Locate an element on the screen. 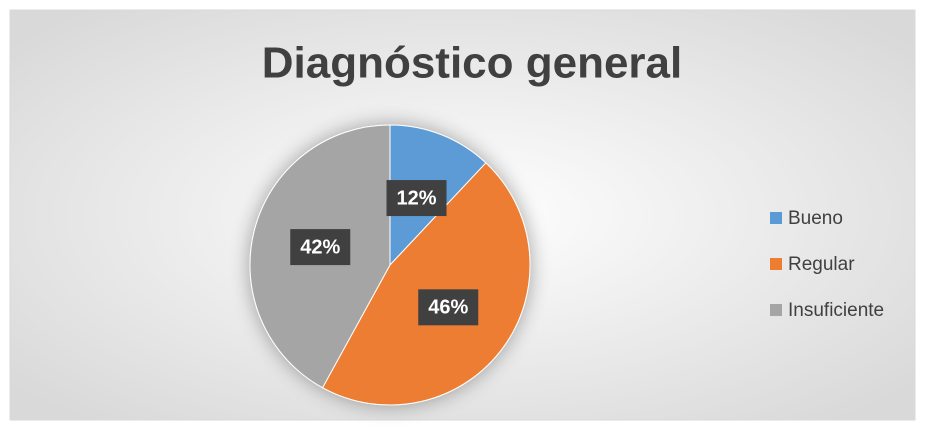 The height and width of the screenshot is (433, 925). legend-label: Insuficiente is located at coordinates (836, 310).